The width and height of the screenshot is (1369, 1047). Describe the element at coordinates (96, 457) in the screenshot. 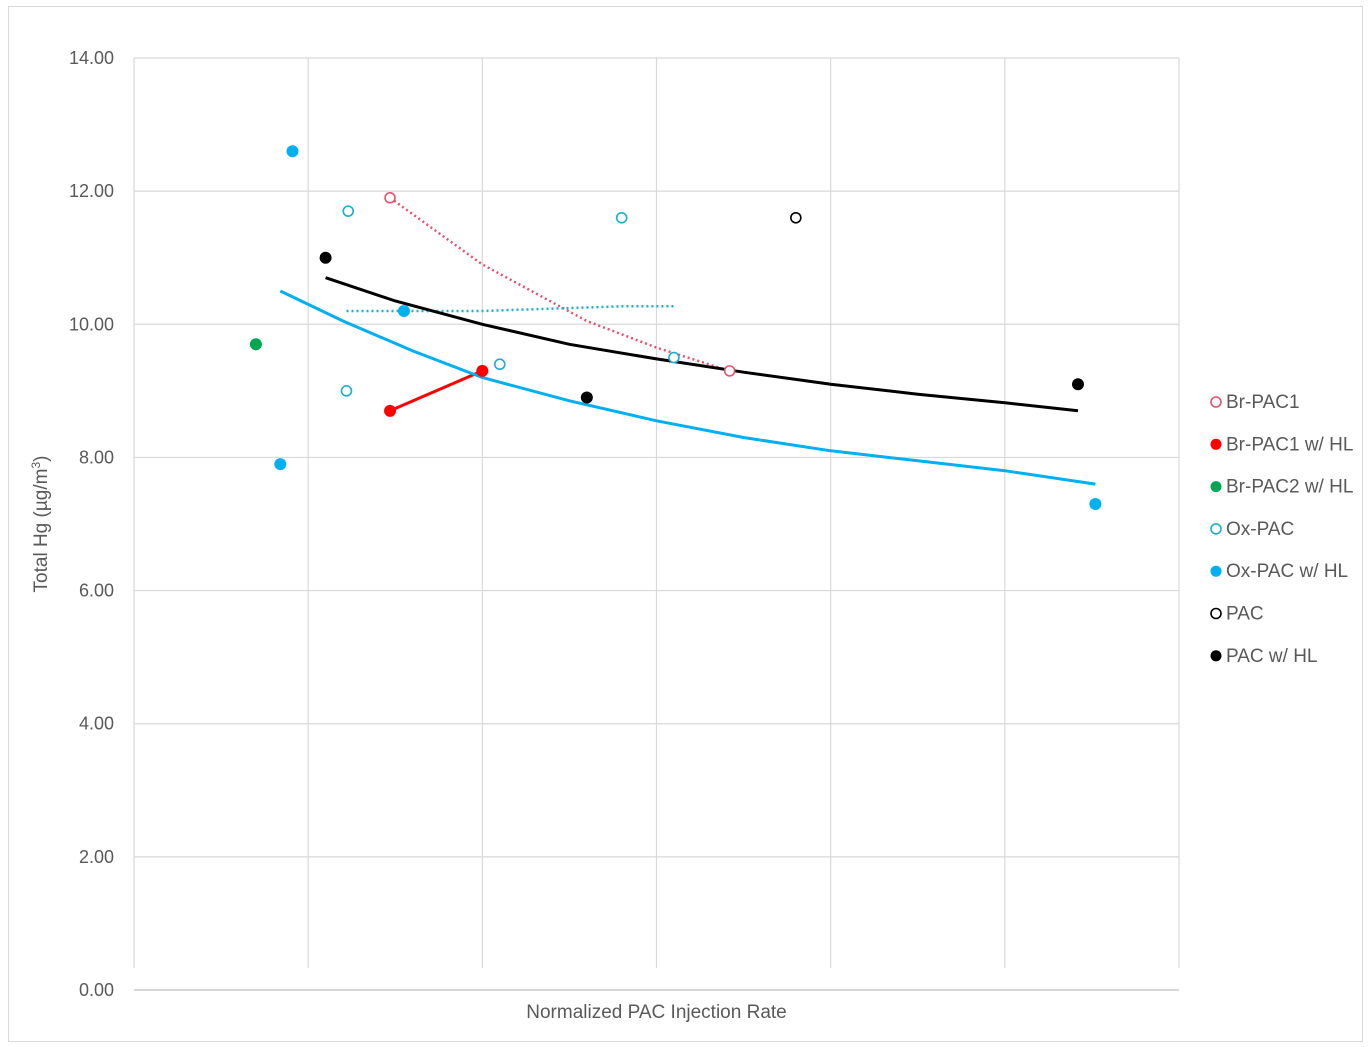

I see `y-tick-label: 8.00` at that location.